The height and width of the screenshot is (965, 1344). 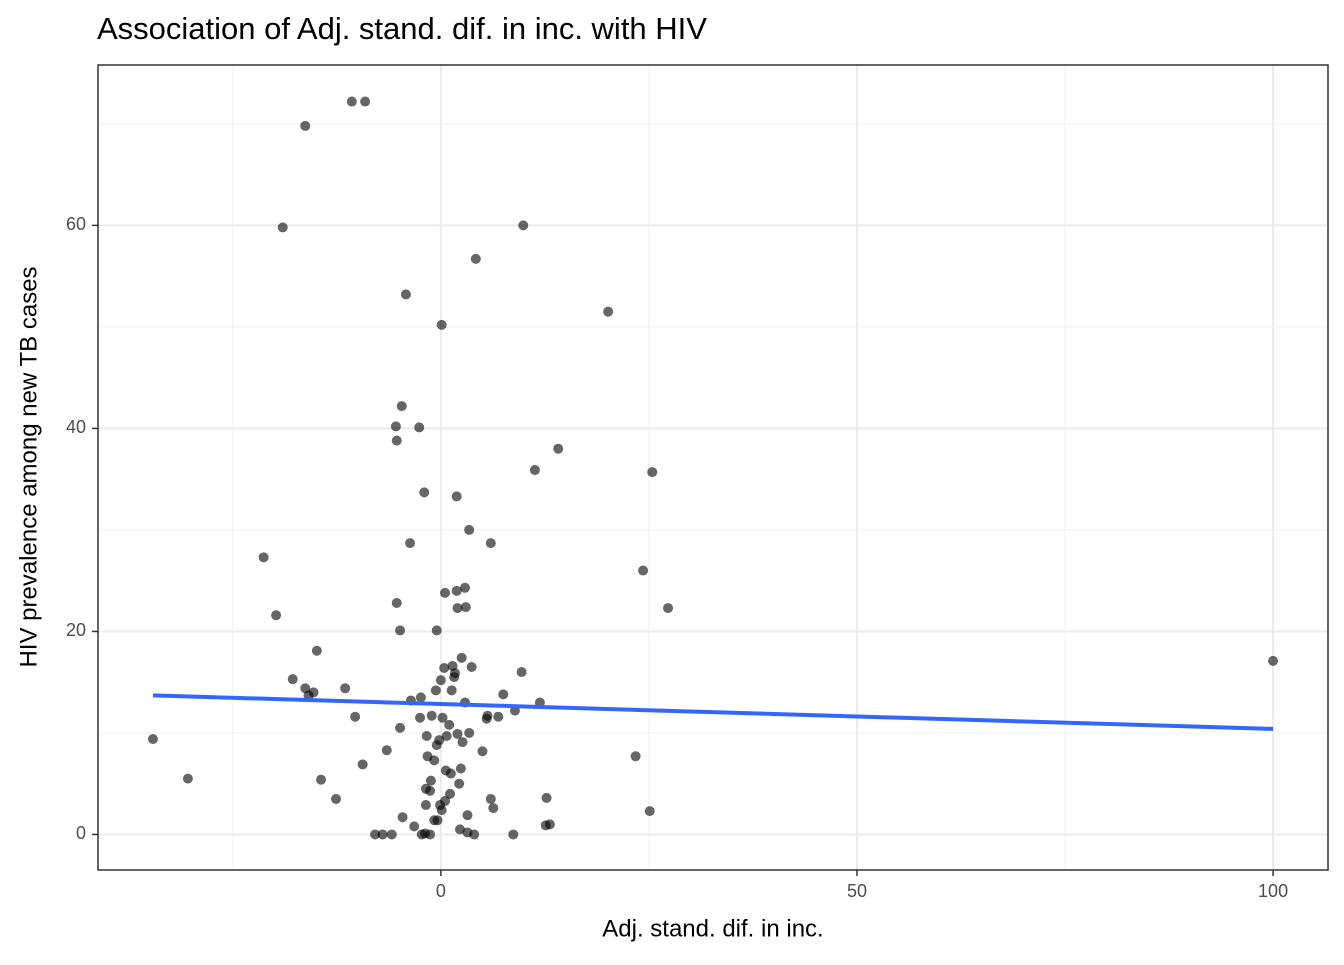 I want to click on y-axis-label: HIV prevalence among new TB cases, so click(x=28, y=466).